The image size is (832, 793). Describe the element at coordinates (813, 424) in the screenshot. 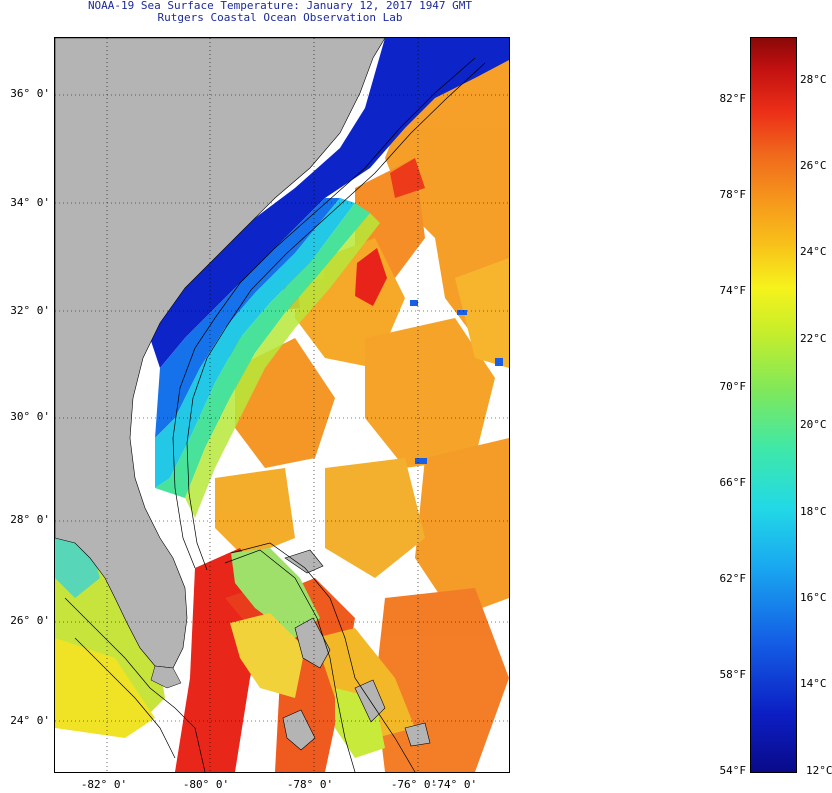

I see `celsius-label: 20°C` at that location.